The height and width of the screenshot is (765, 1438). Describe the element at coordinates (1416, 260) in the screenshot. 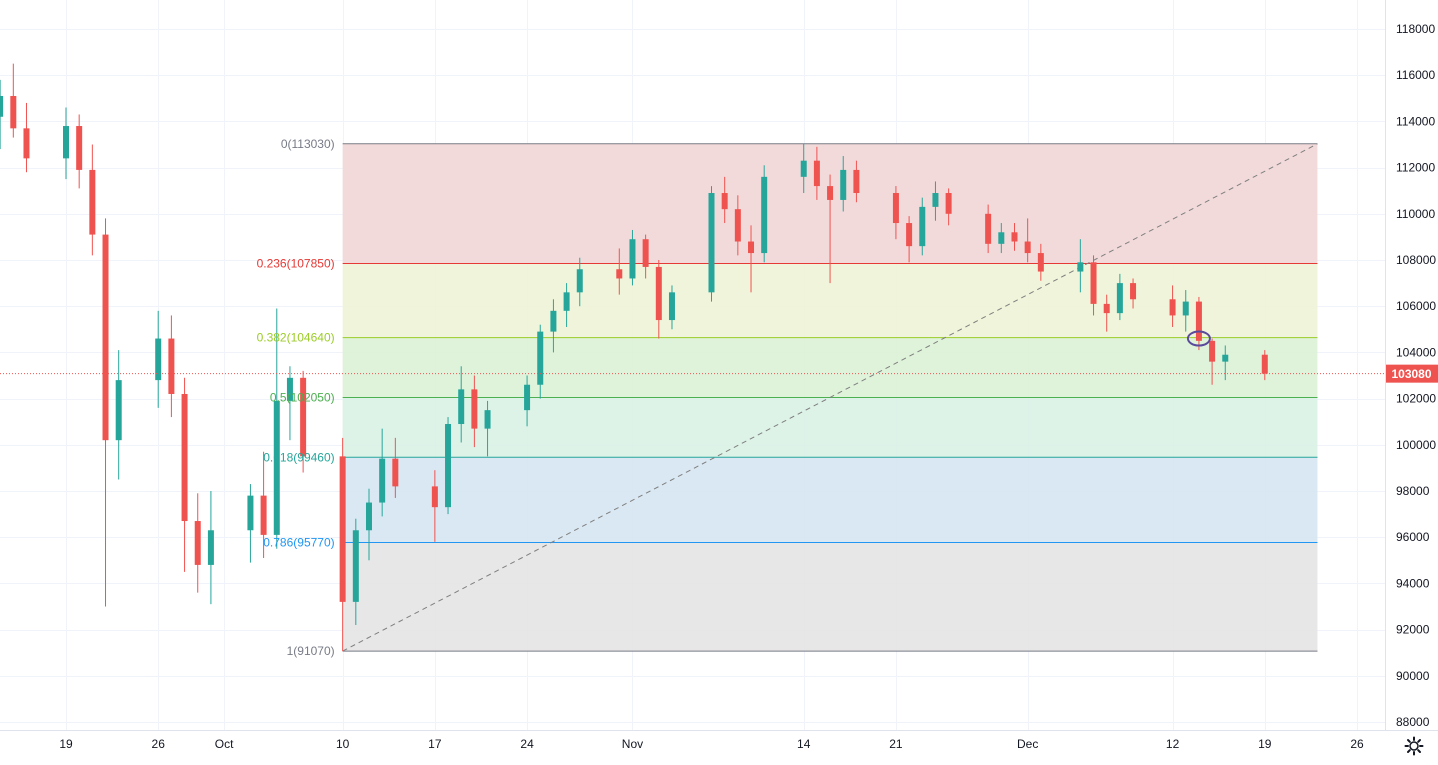

I see `price-tick-label: 108000` at that location.